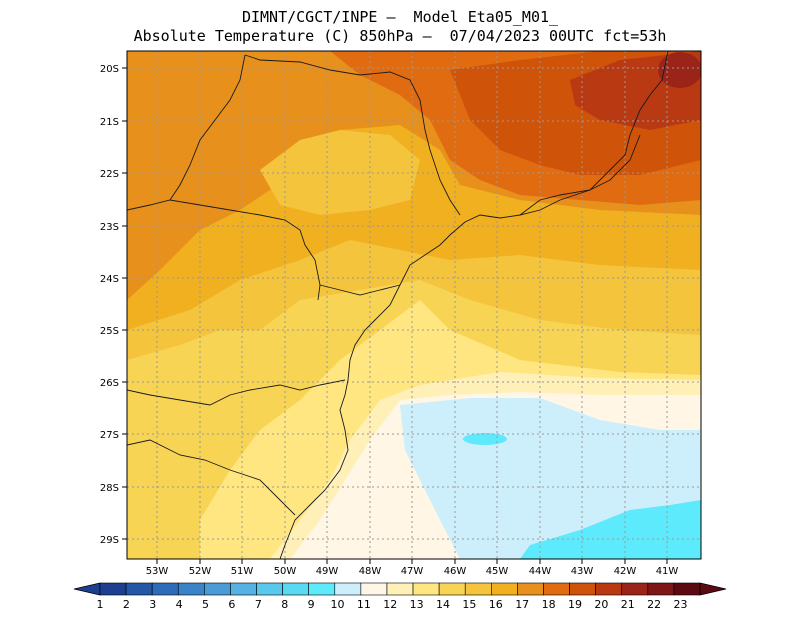 Image resolution: width=800 pixels, height=618 pixels. Describe the element at coordinates (443, 604) in the screenshot. I see `colorbar-label: 14` at that location.